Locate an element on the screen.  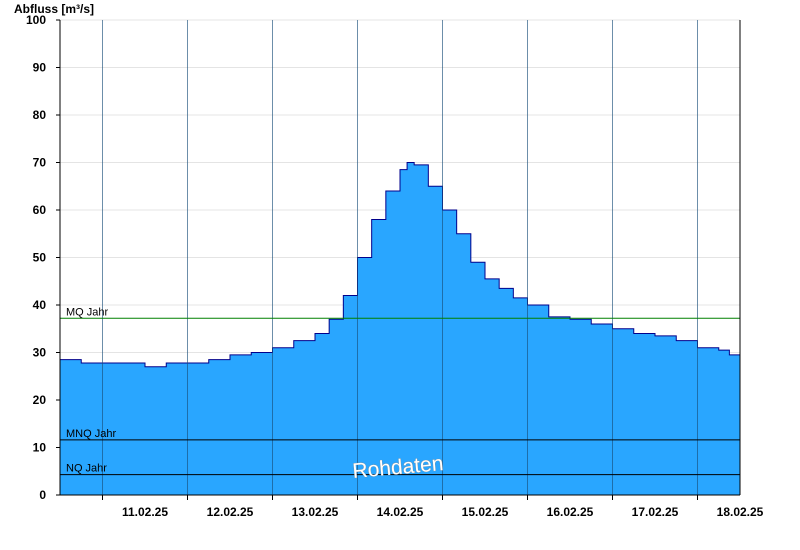
y-tick-label: 60 is located at coordinates (40, 210).